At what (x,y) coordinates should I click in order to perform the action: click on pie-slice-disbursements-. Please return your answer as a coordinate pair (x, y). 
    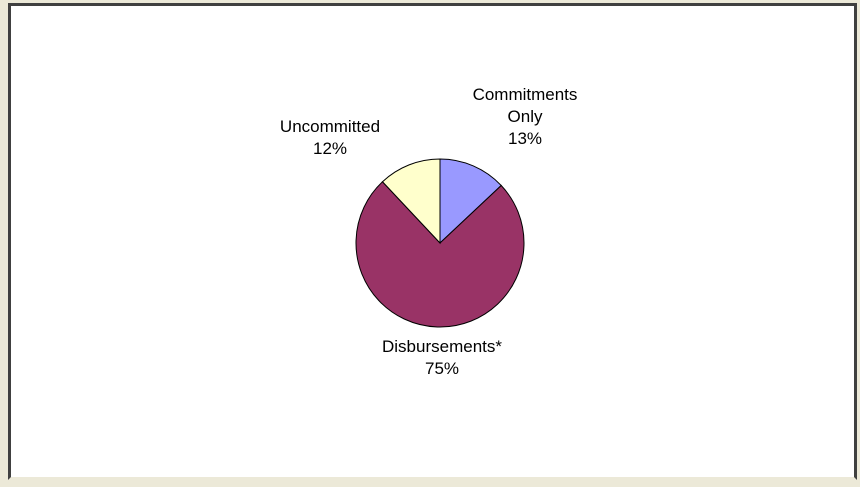
    Looking at the image, I should click on (440, 254).